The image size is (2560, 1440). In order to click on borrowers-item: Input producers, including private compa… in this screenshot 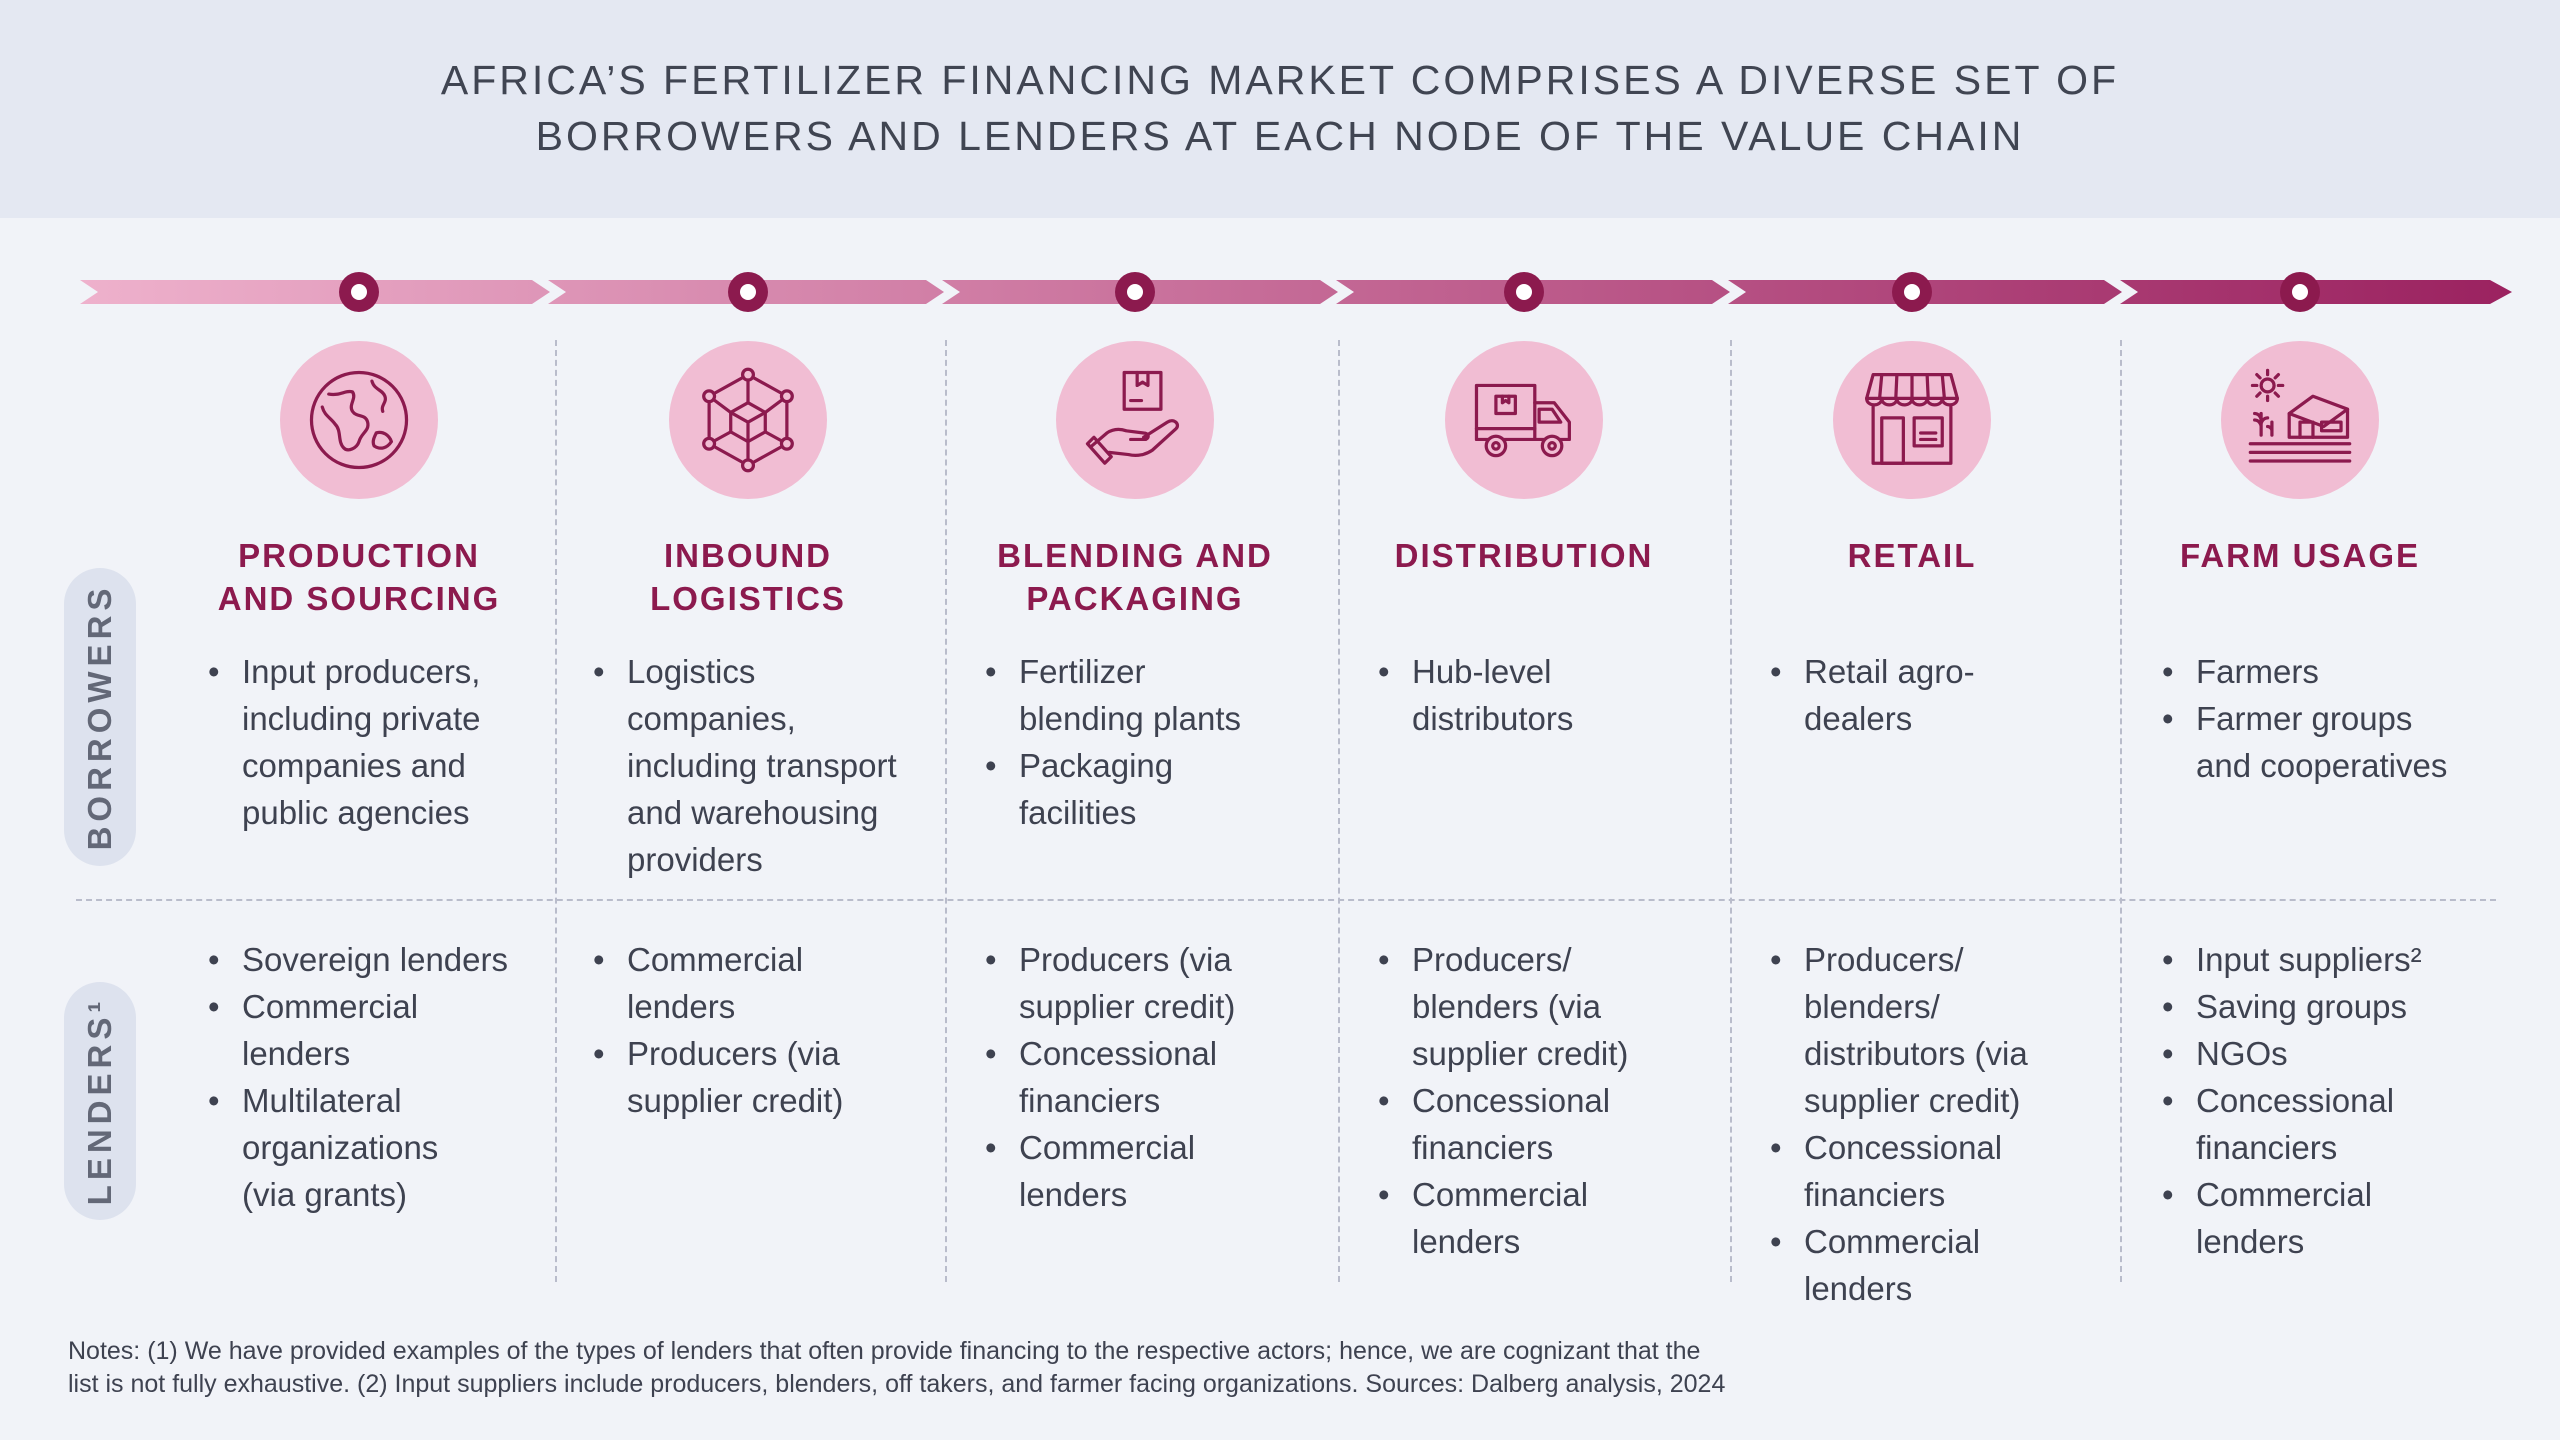, I will do `click(344, 742)`.